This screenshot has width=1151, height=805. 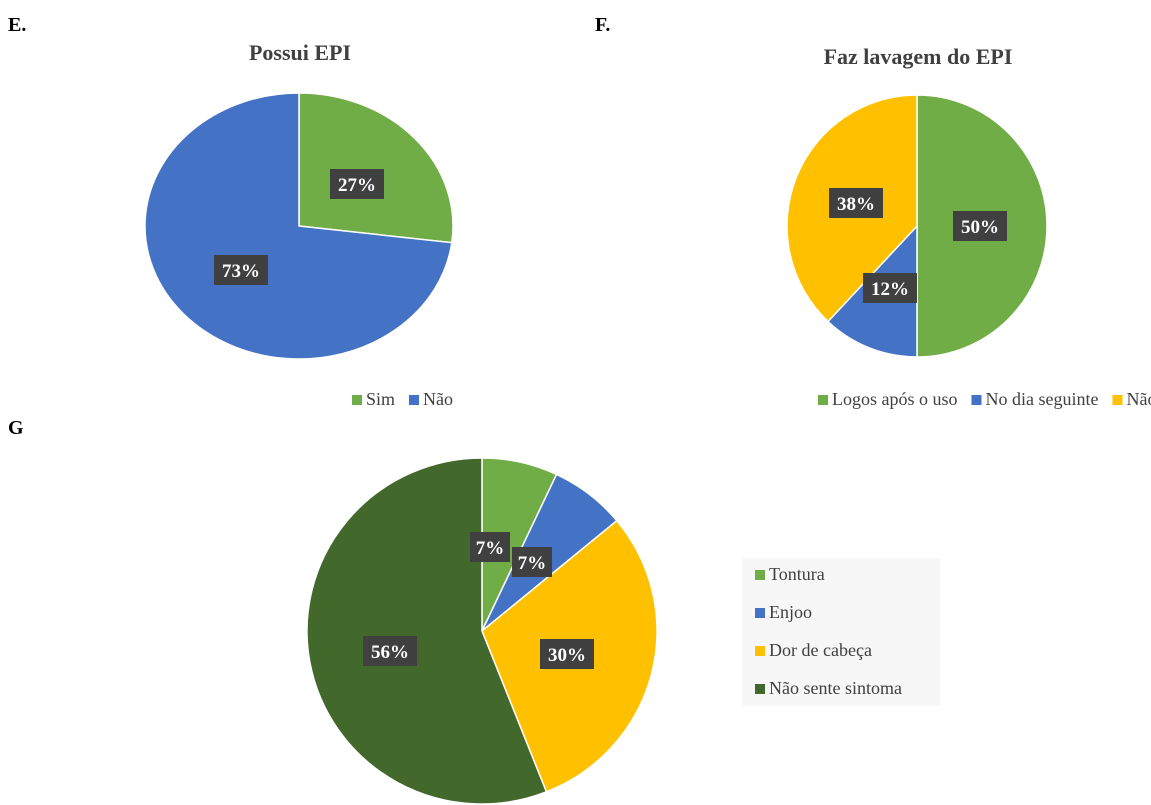 What do you see at coordinates (895, 399) in the screenshot?
I see `legend-label: Logos após o uso` at bounding box center [895, 399].